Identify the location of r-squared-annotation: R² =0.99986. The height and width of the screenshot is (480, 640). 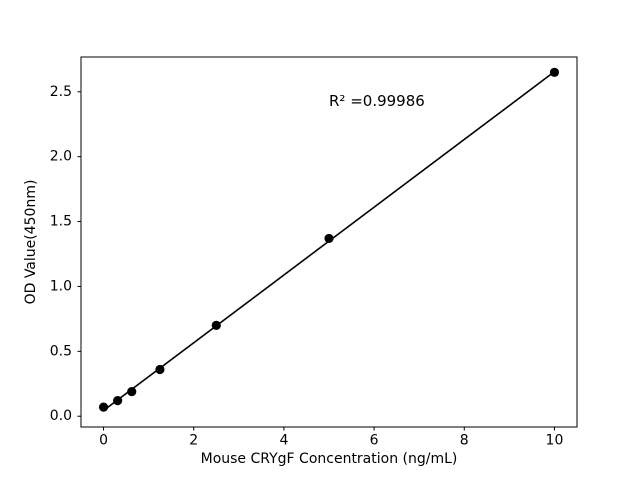
(377, 101).